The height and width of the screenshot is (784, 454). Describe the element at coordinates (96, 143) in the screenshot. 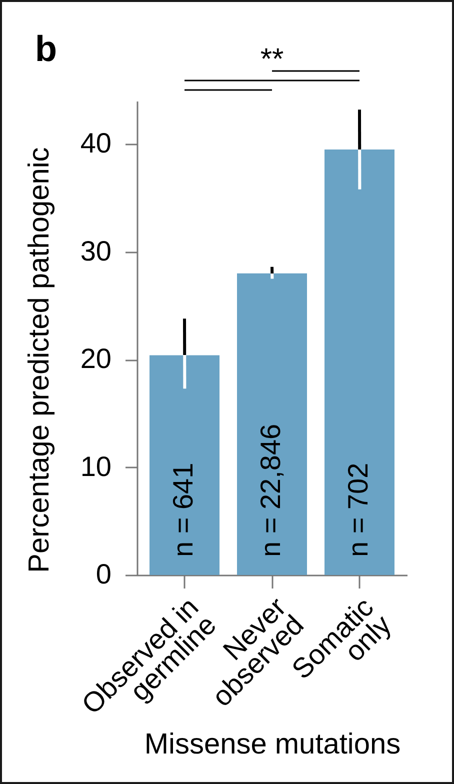

I see `y-tick-label: 40` at that location.